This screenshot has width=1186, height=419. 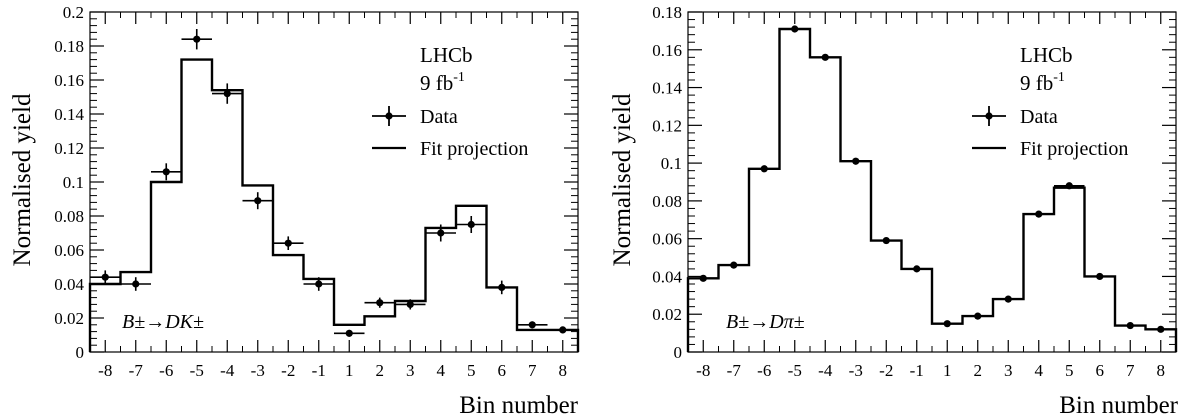 I want to click on y-axis-label: Normalised yield, so click(x=22, y=179).